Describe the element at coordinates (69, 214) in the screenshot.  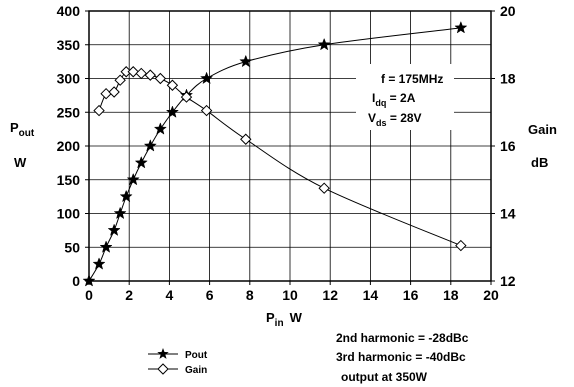
I see `left-tick-label-2: 100` at that location.